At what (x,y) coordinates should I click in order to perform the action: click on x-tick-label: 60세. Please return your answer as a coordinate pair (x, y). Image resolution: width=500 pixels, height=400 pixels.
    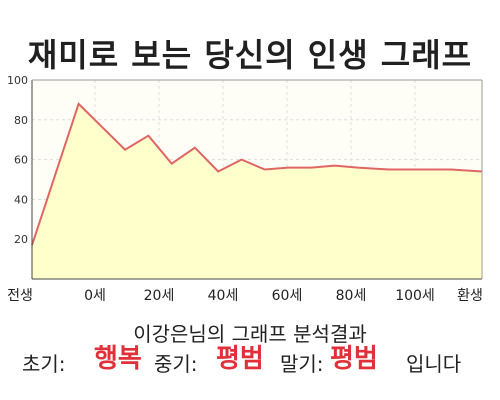
    Looking at the image, I should click on (287, 296).